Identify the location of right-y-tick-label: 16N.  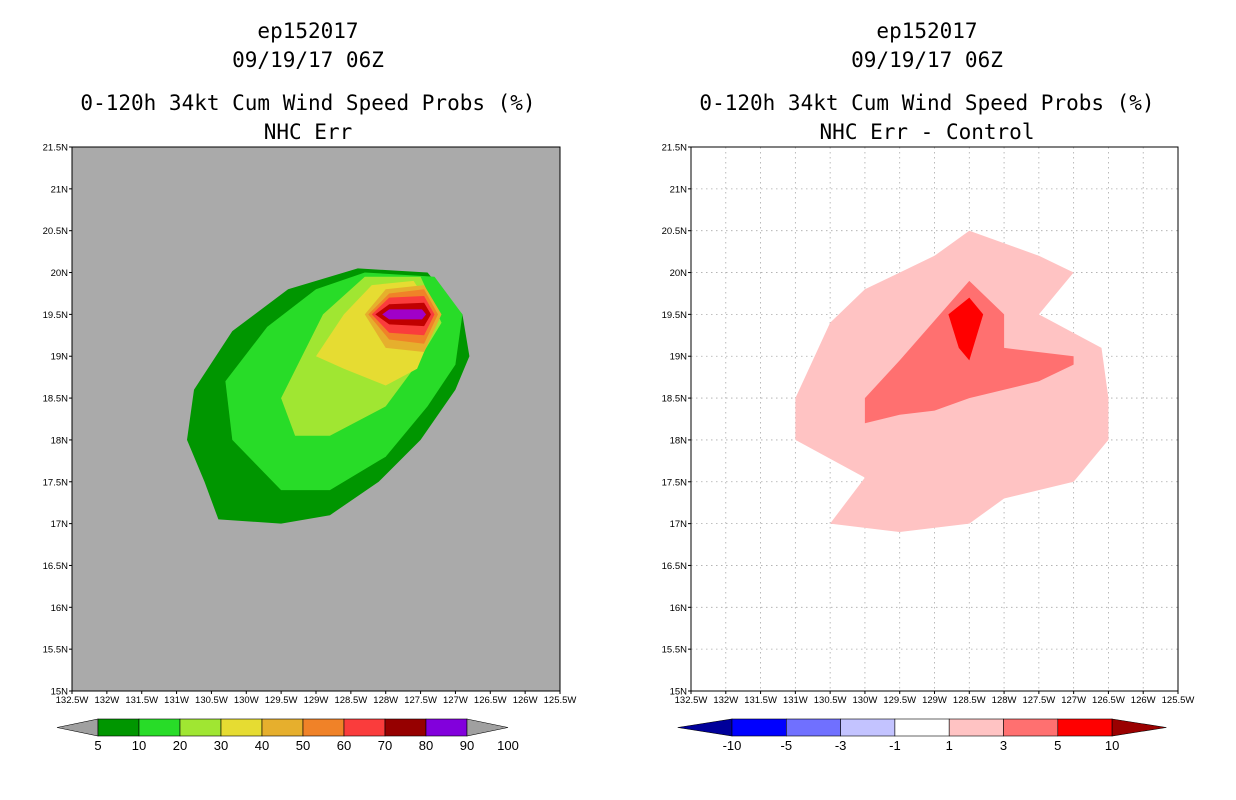
(679, 608).